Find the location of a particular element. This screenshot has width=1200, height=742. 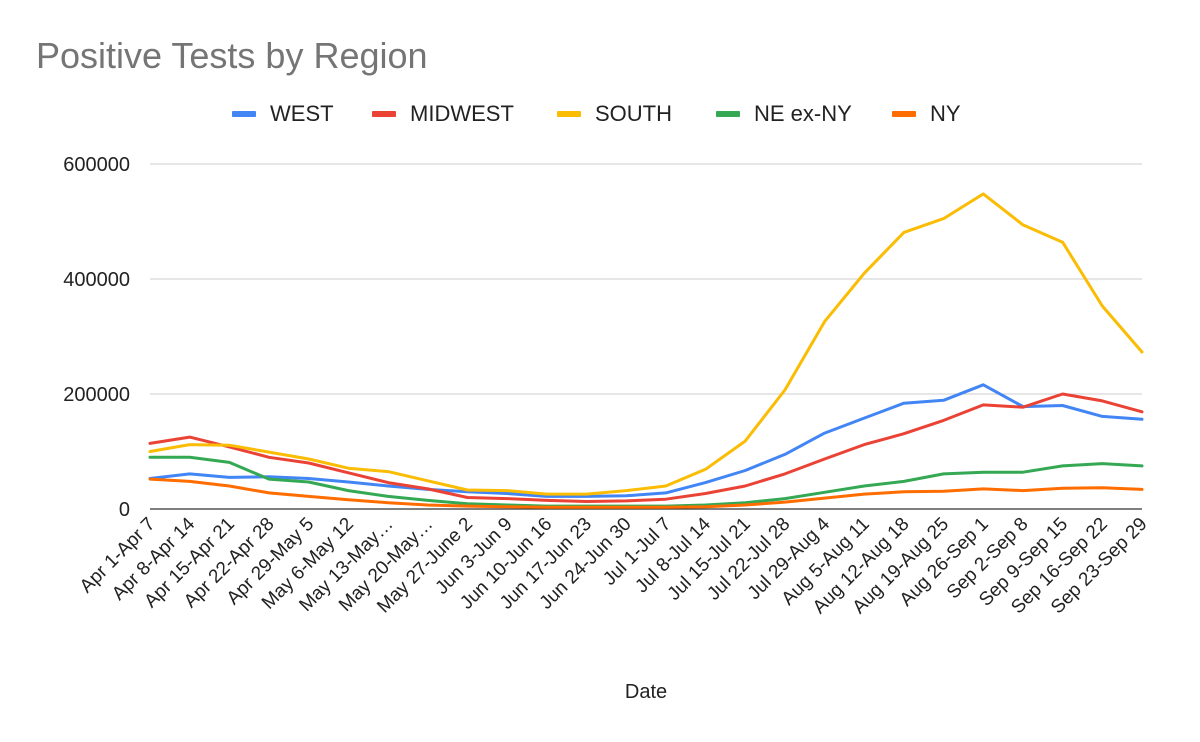

legend-item-south: SOUTH is located at coordinates (614, 113).